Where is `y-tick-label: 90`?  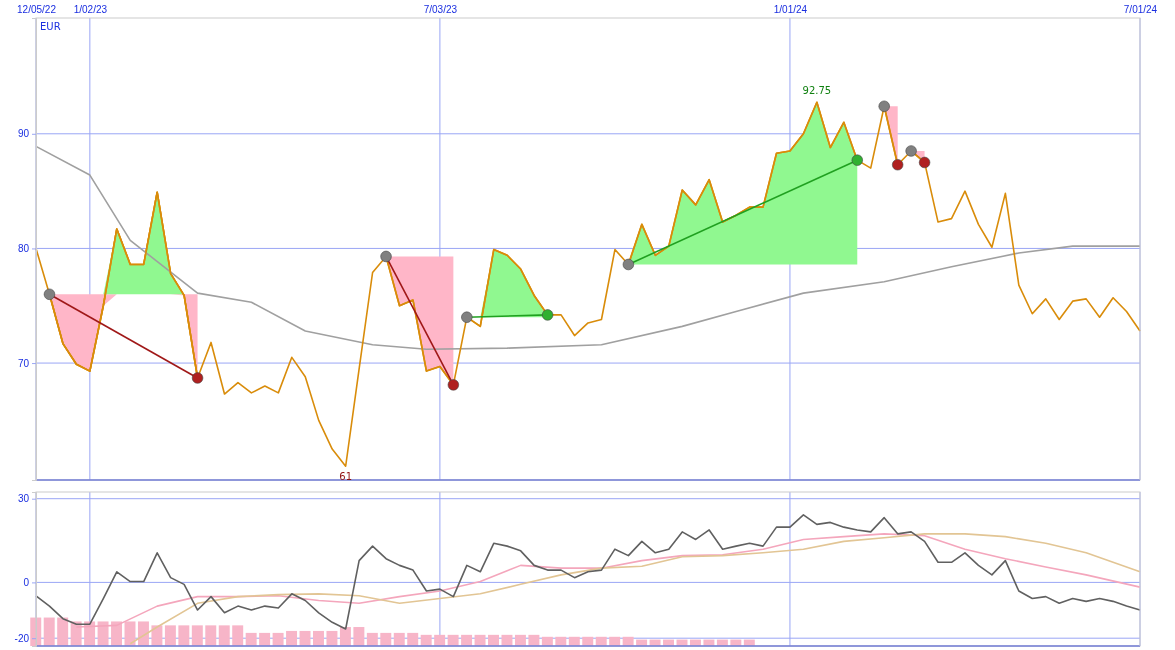
y-tick-label: 90 is located at coordinates (23, 134).